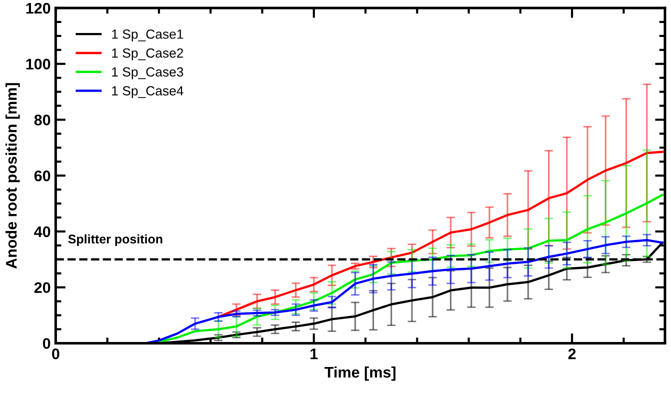 This screenshot has width=671, height=400. What do you see at coordinates (46, 343) in the screenshot?
I see `y-tick-label: 0` at bounding box center [46, 343].